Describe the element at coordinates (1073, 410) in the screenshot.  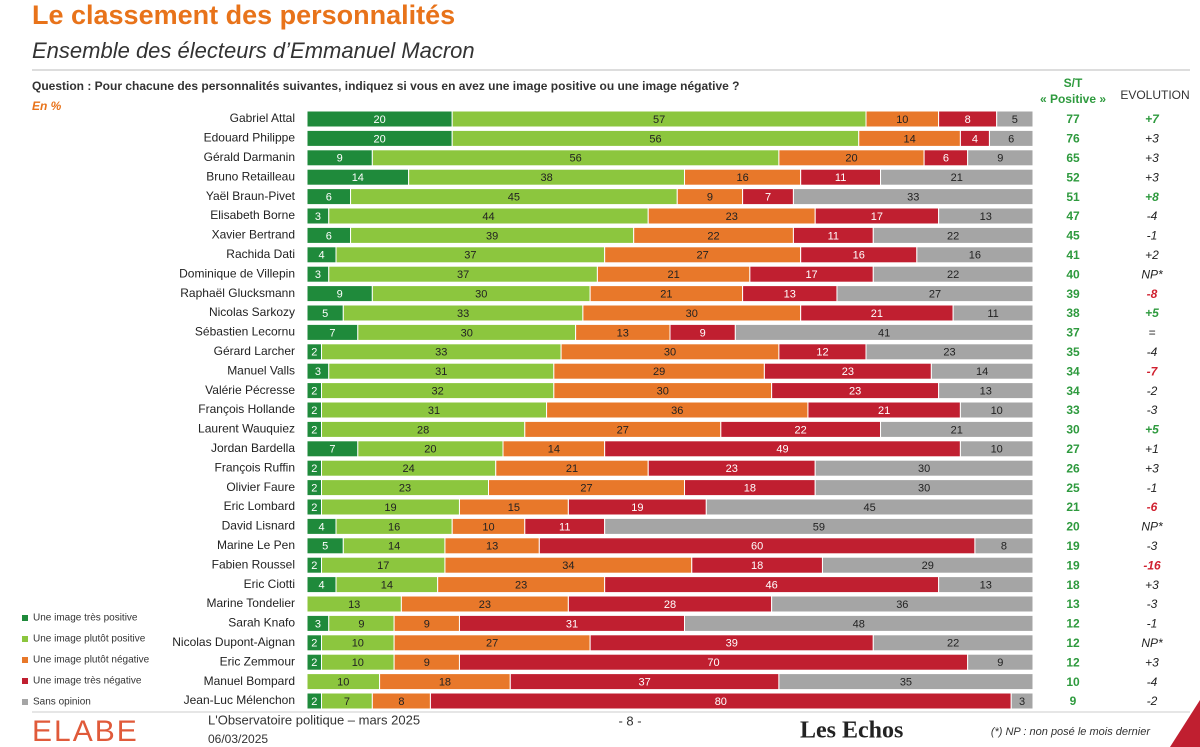
I see `total-value: 33` at that location.